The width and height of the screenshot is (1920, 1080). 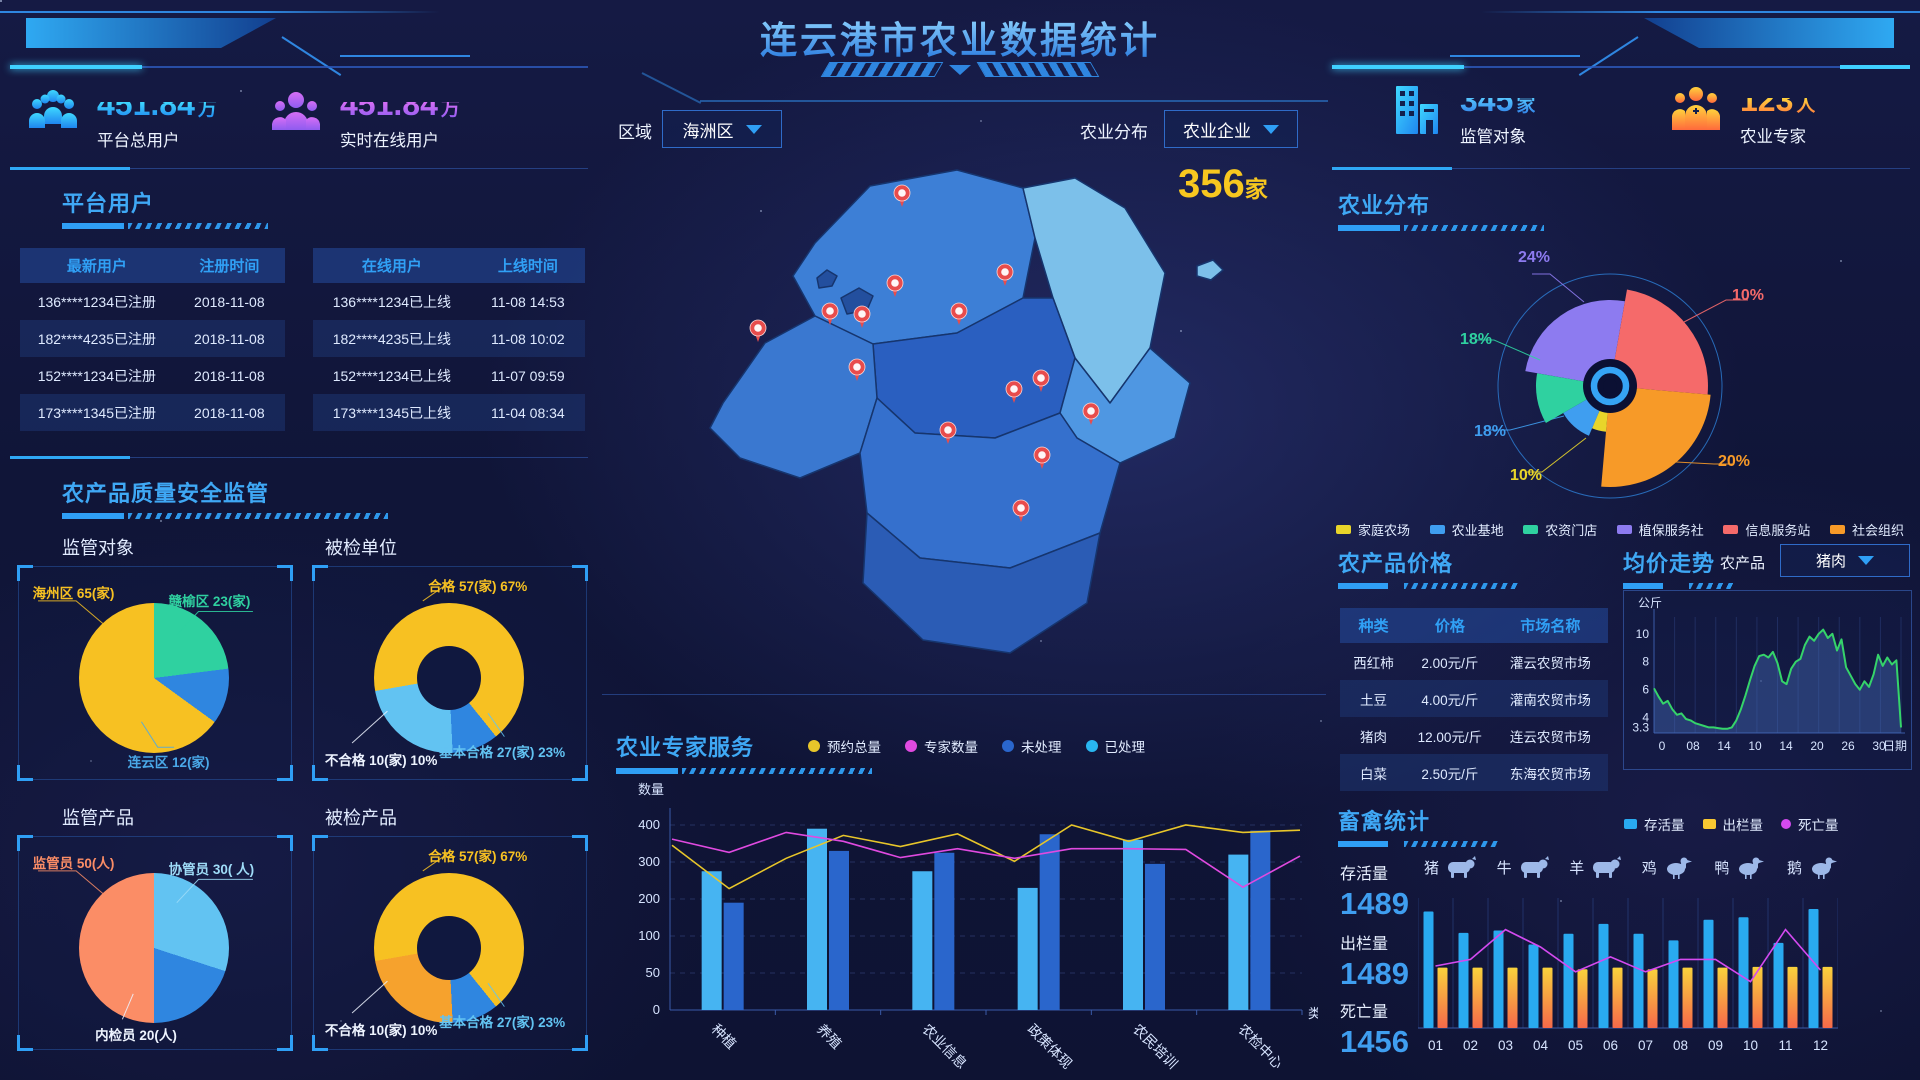 What do you see at coordinates (1732, 824) in the screenshot?
I see `legend-item: 出栏量` at bounding box center [1732, 824].